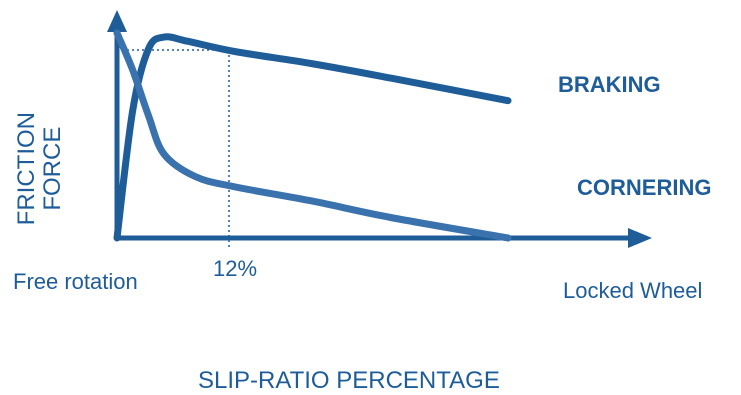  What do you see at coordinates (609, 84) in the screenshot?
I see `braking-label: BRAKING` at bounding box center [609, 84].